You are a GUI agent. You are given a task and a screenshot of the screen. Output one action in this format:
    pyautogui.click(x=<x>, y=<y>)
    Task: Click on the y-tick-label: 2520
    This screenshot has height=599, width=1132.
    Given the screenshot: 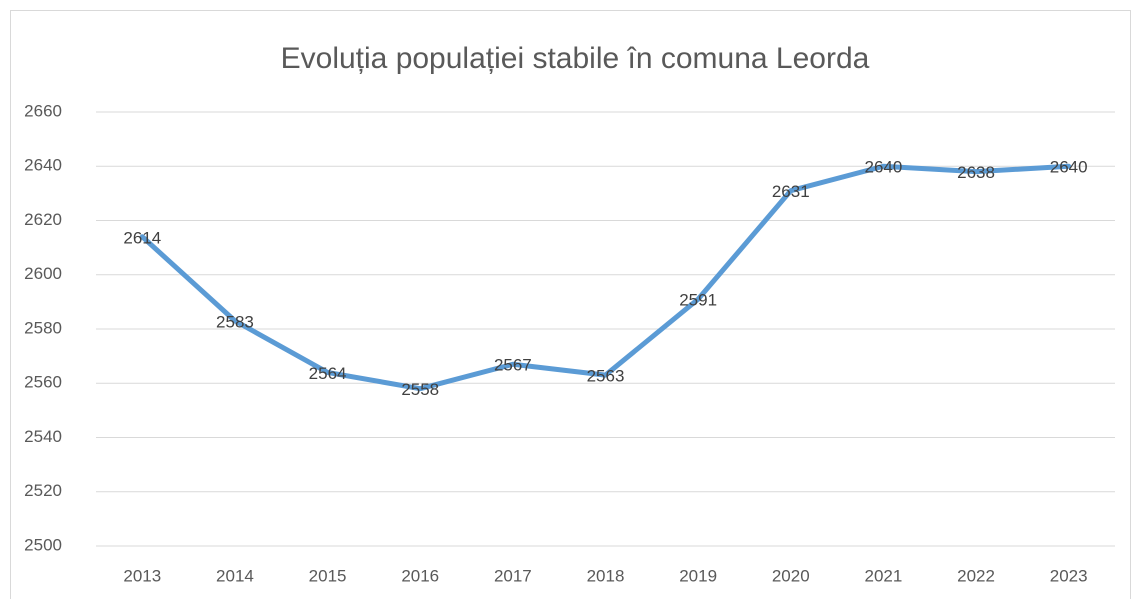 What is the action you would take?
    pyautogui.click(x=43, y=490)
    